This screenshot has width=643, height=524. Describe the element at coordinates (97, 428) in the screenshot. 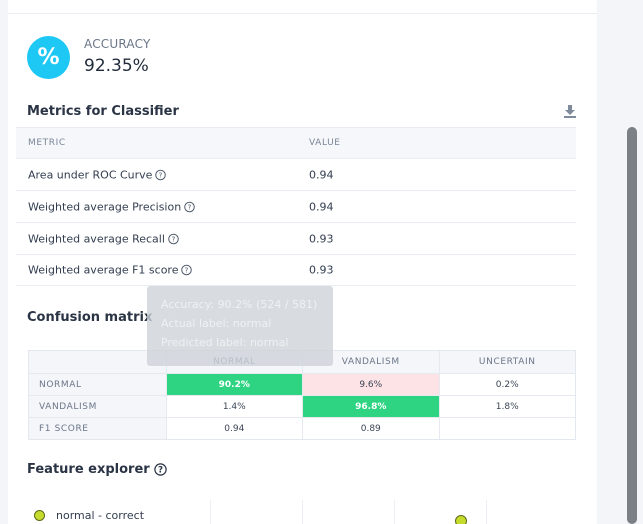

I see `row-label: F1 SCORE` at that location.